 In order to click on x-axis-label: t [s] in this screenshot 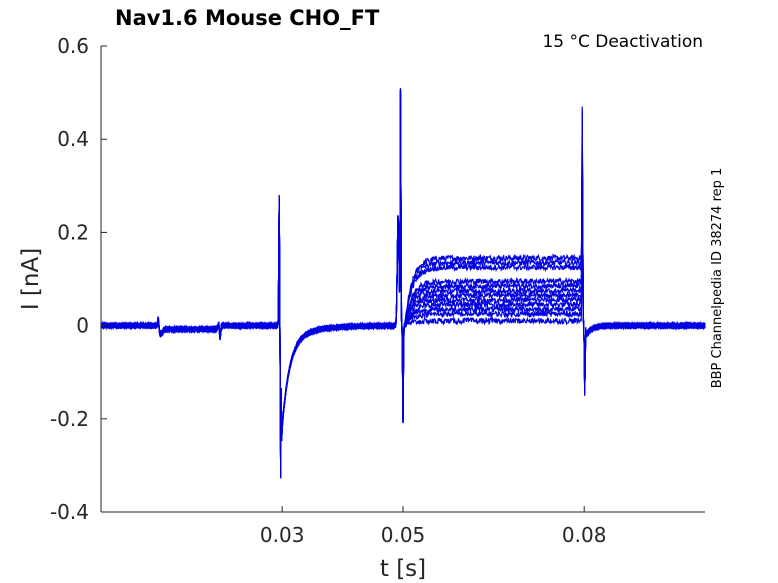, I will do `click(403, 569)`.